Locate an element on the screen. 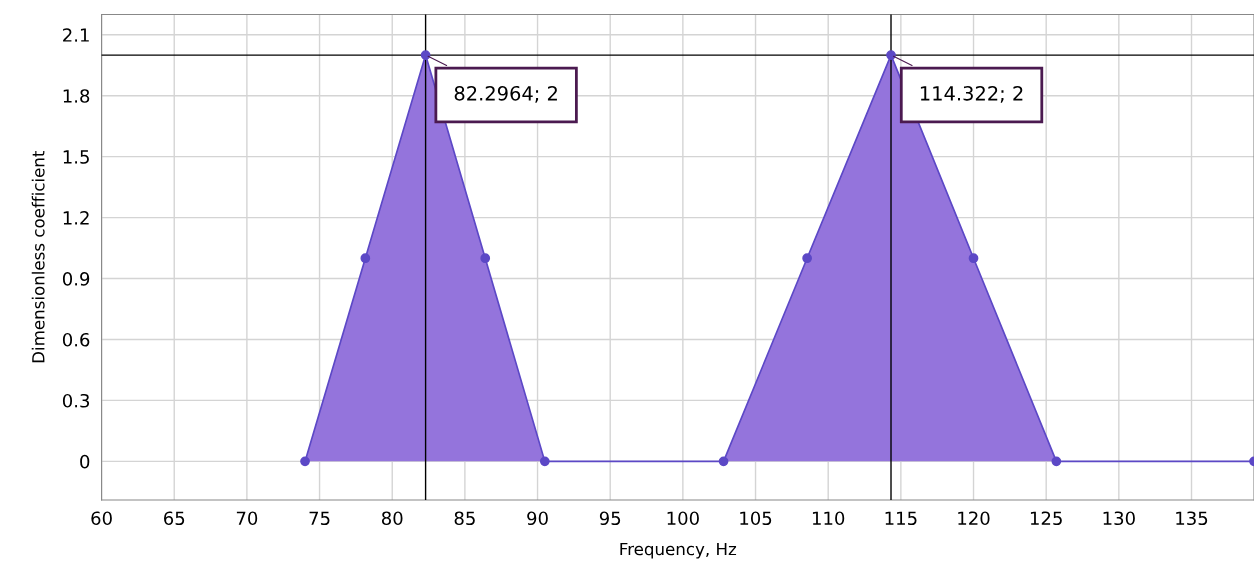  y-tick-label: 0.3 is located at coordinates (76, 400).